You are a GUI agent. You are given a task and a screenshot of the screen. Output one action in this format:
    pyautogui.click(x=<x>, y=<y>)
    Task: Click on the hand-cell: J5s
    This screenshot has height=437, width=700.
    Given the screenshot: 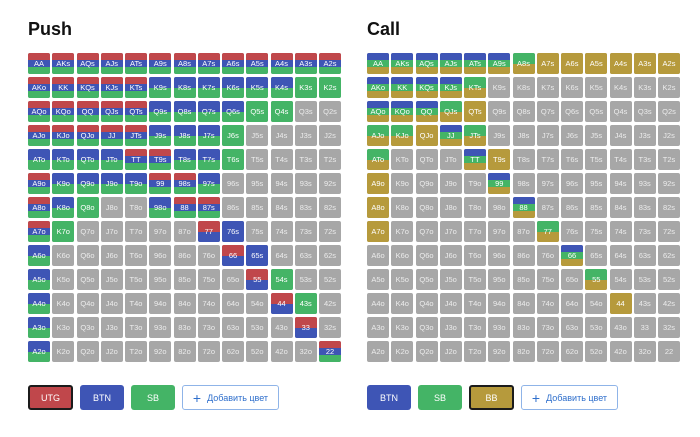 What is the action you would take?
    pyautogui.click(x=257, y=135)
    